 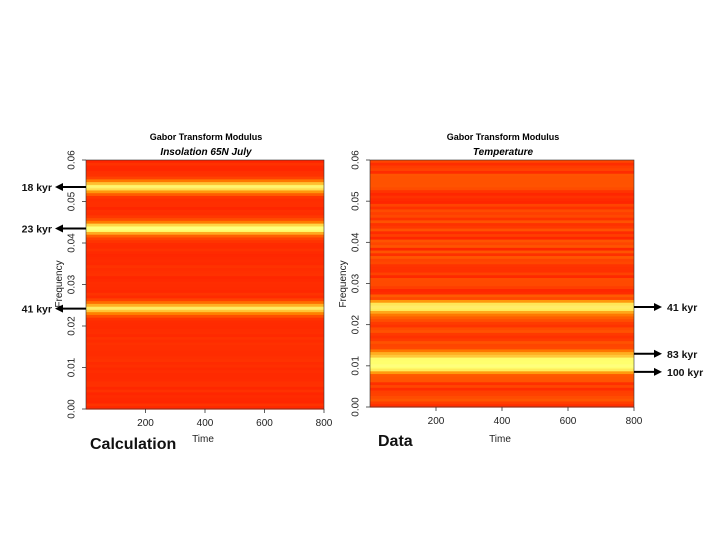 I want to click on x-tick-label: 400, so click(x=205, y=423).